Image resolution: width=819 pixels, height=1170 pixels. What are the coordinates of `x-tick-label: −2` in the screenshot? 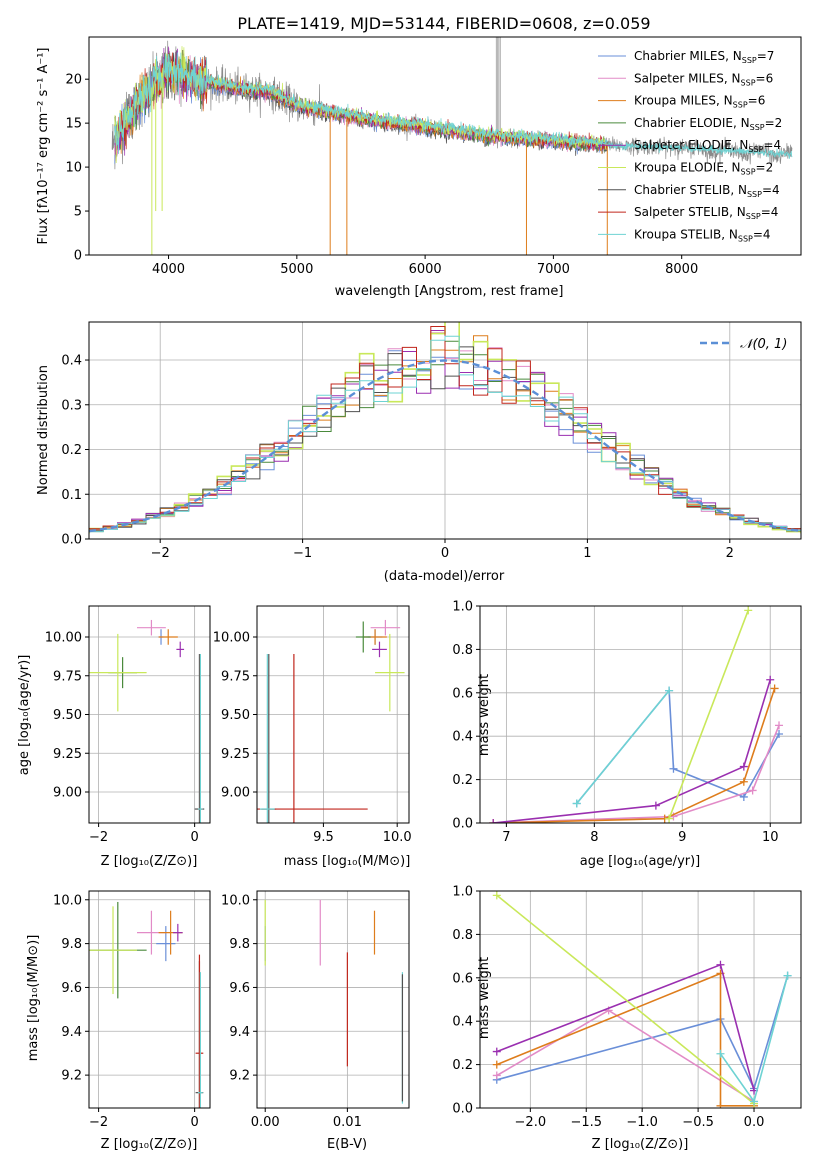 It's located at (98, 837).